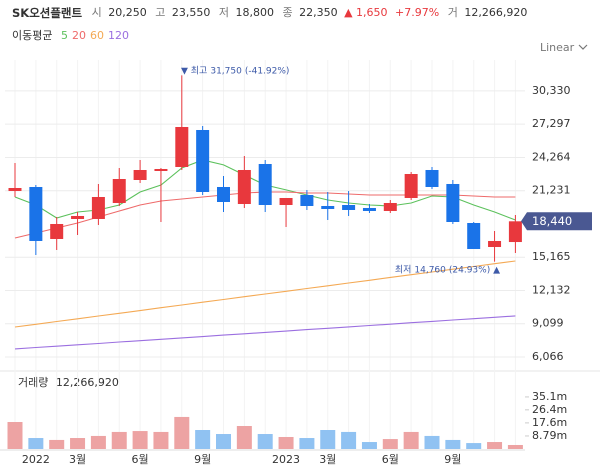  Describe the element at coordinates (583, 47) in the screenshot. I see `dropdown-icon` at that location.